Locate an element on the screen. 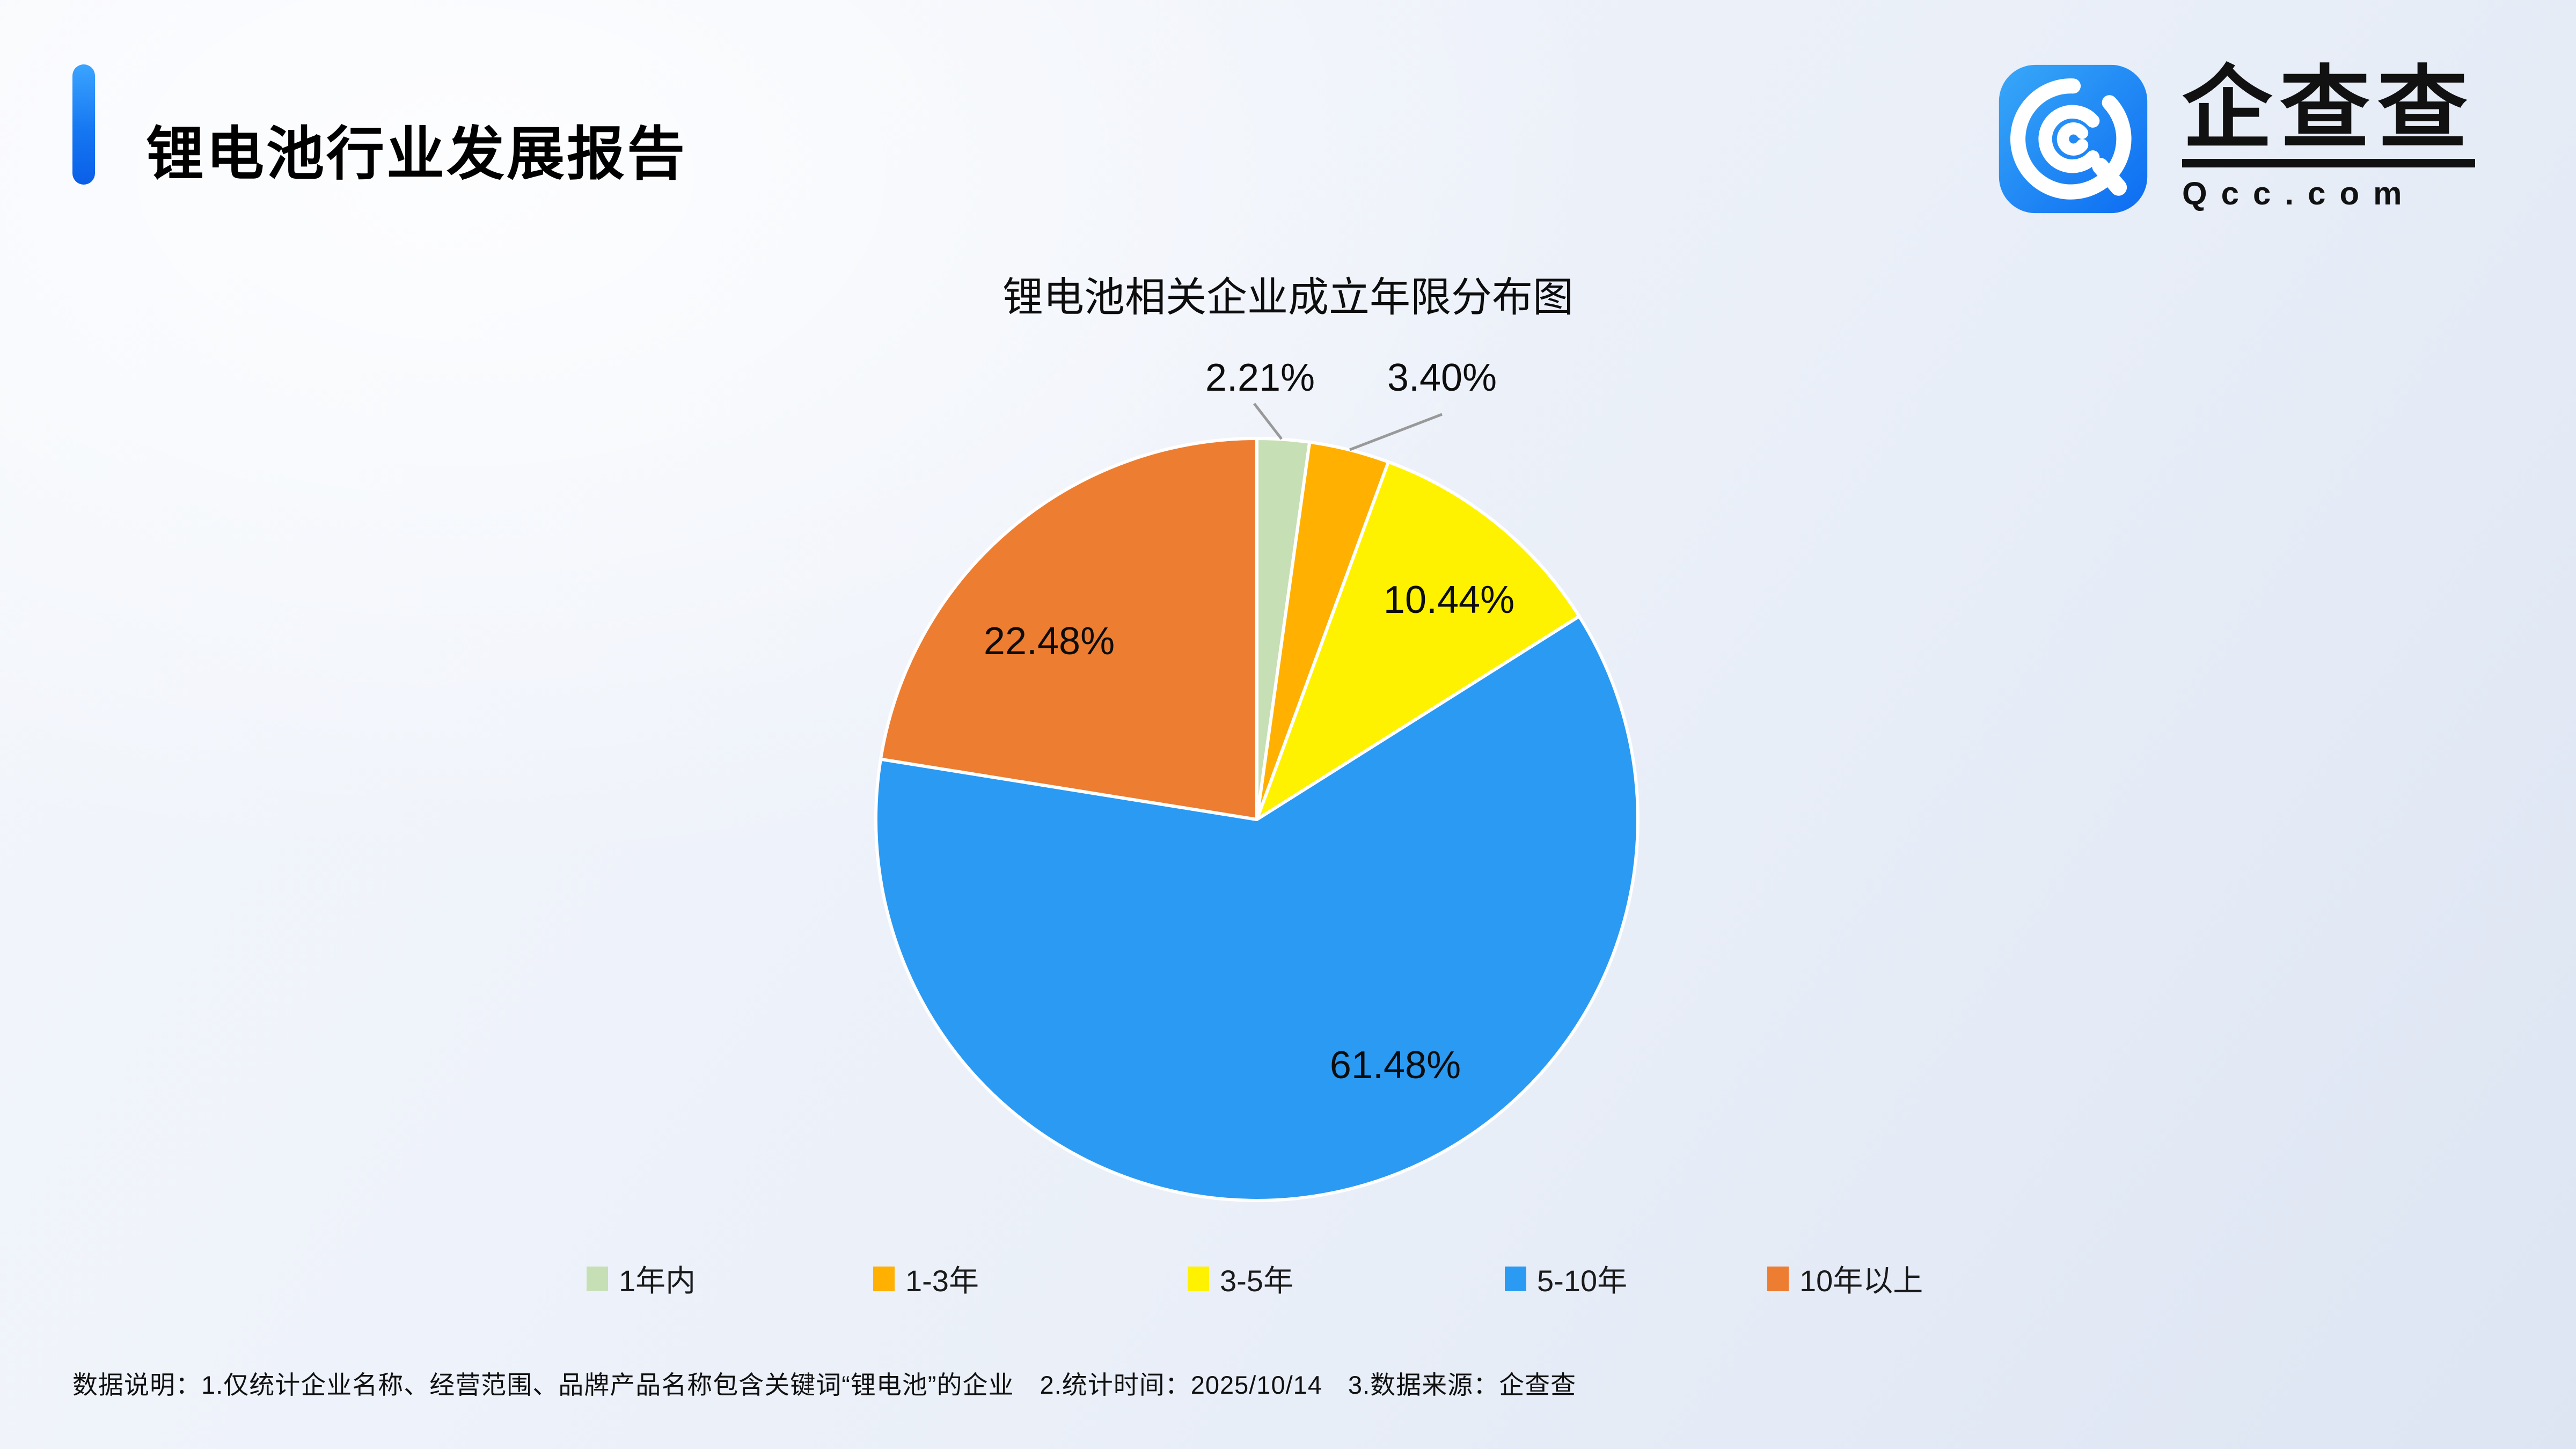 This screenshot has height=1449, width=2576. page-title: 锂电池行业发展报告 is located at coordinates (416, 154).